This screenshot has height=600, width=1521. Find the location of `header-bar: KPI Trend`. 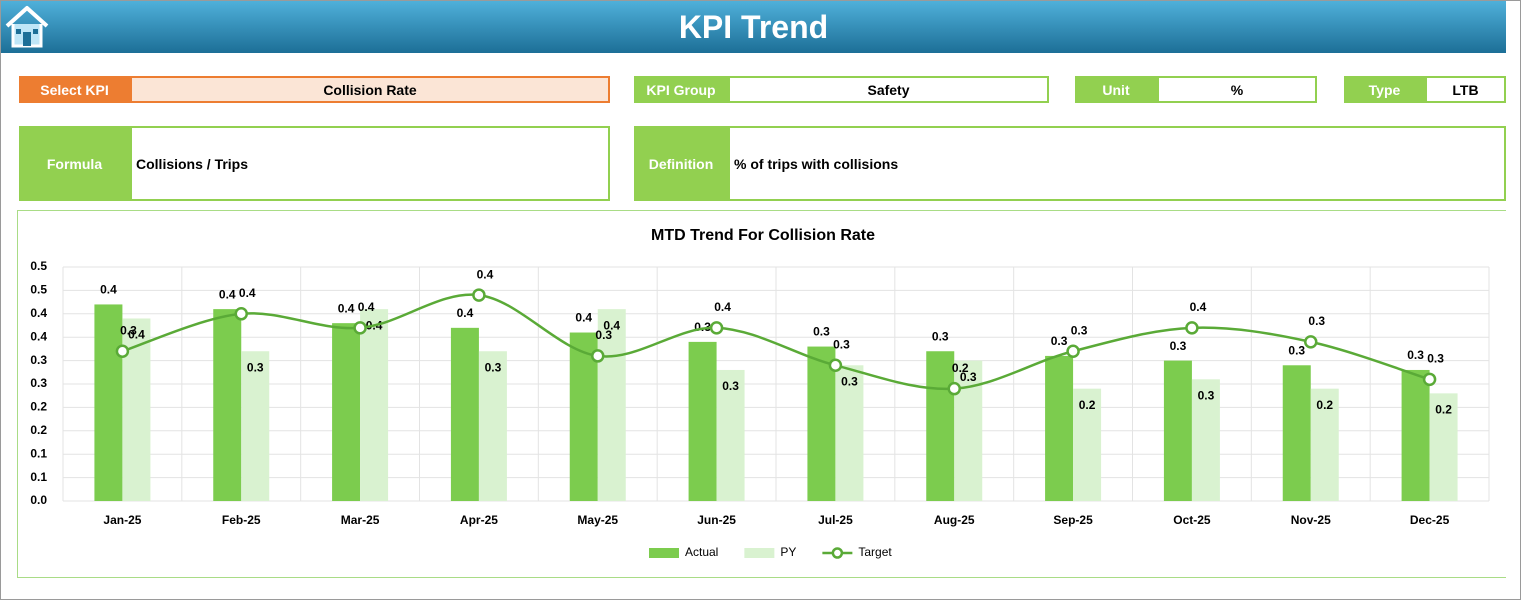

header-bar: KPI Trend is located at coordinates (753, 27).